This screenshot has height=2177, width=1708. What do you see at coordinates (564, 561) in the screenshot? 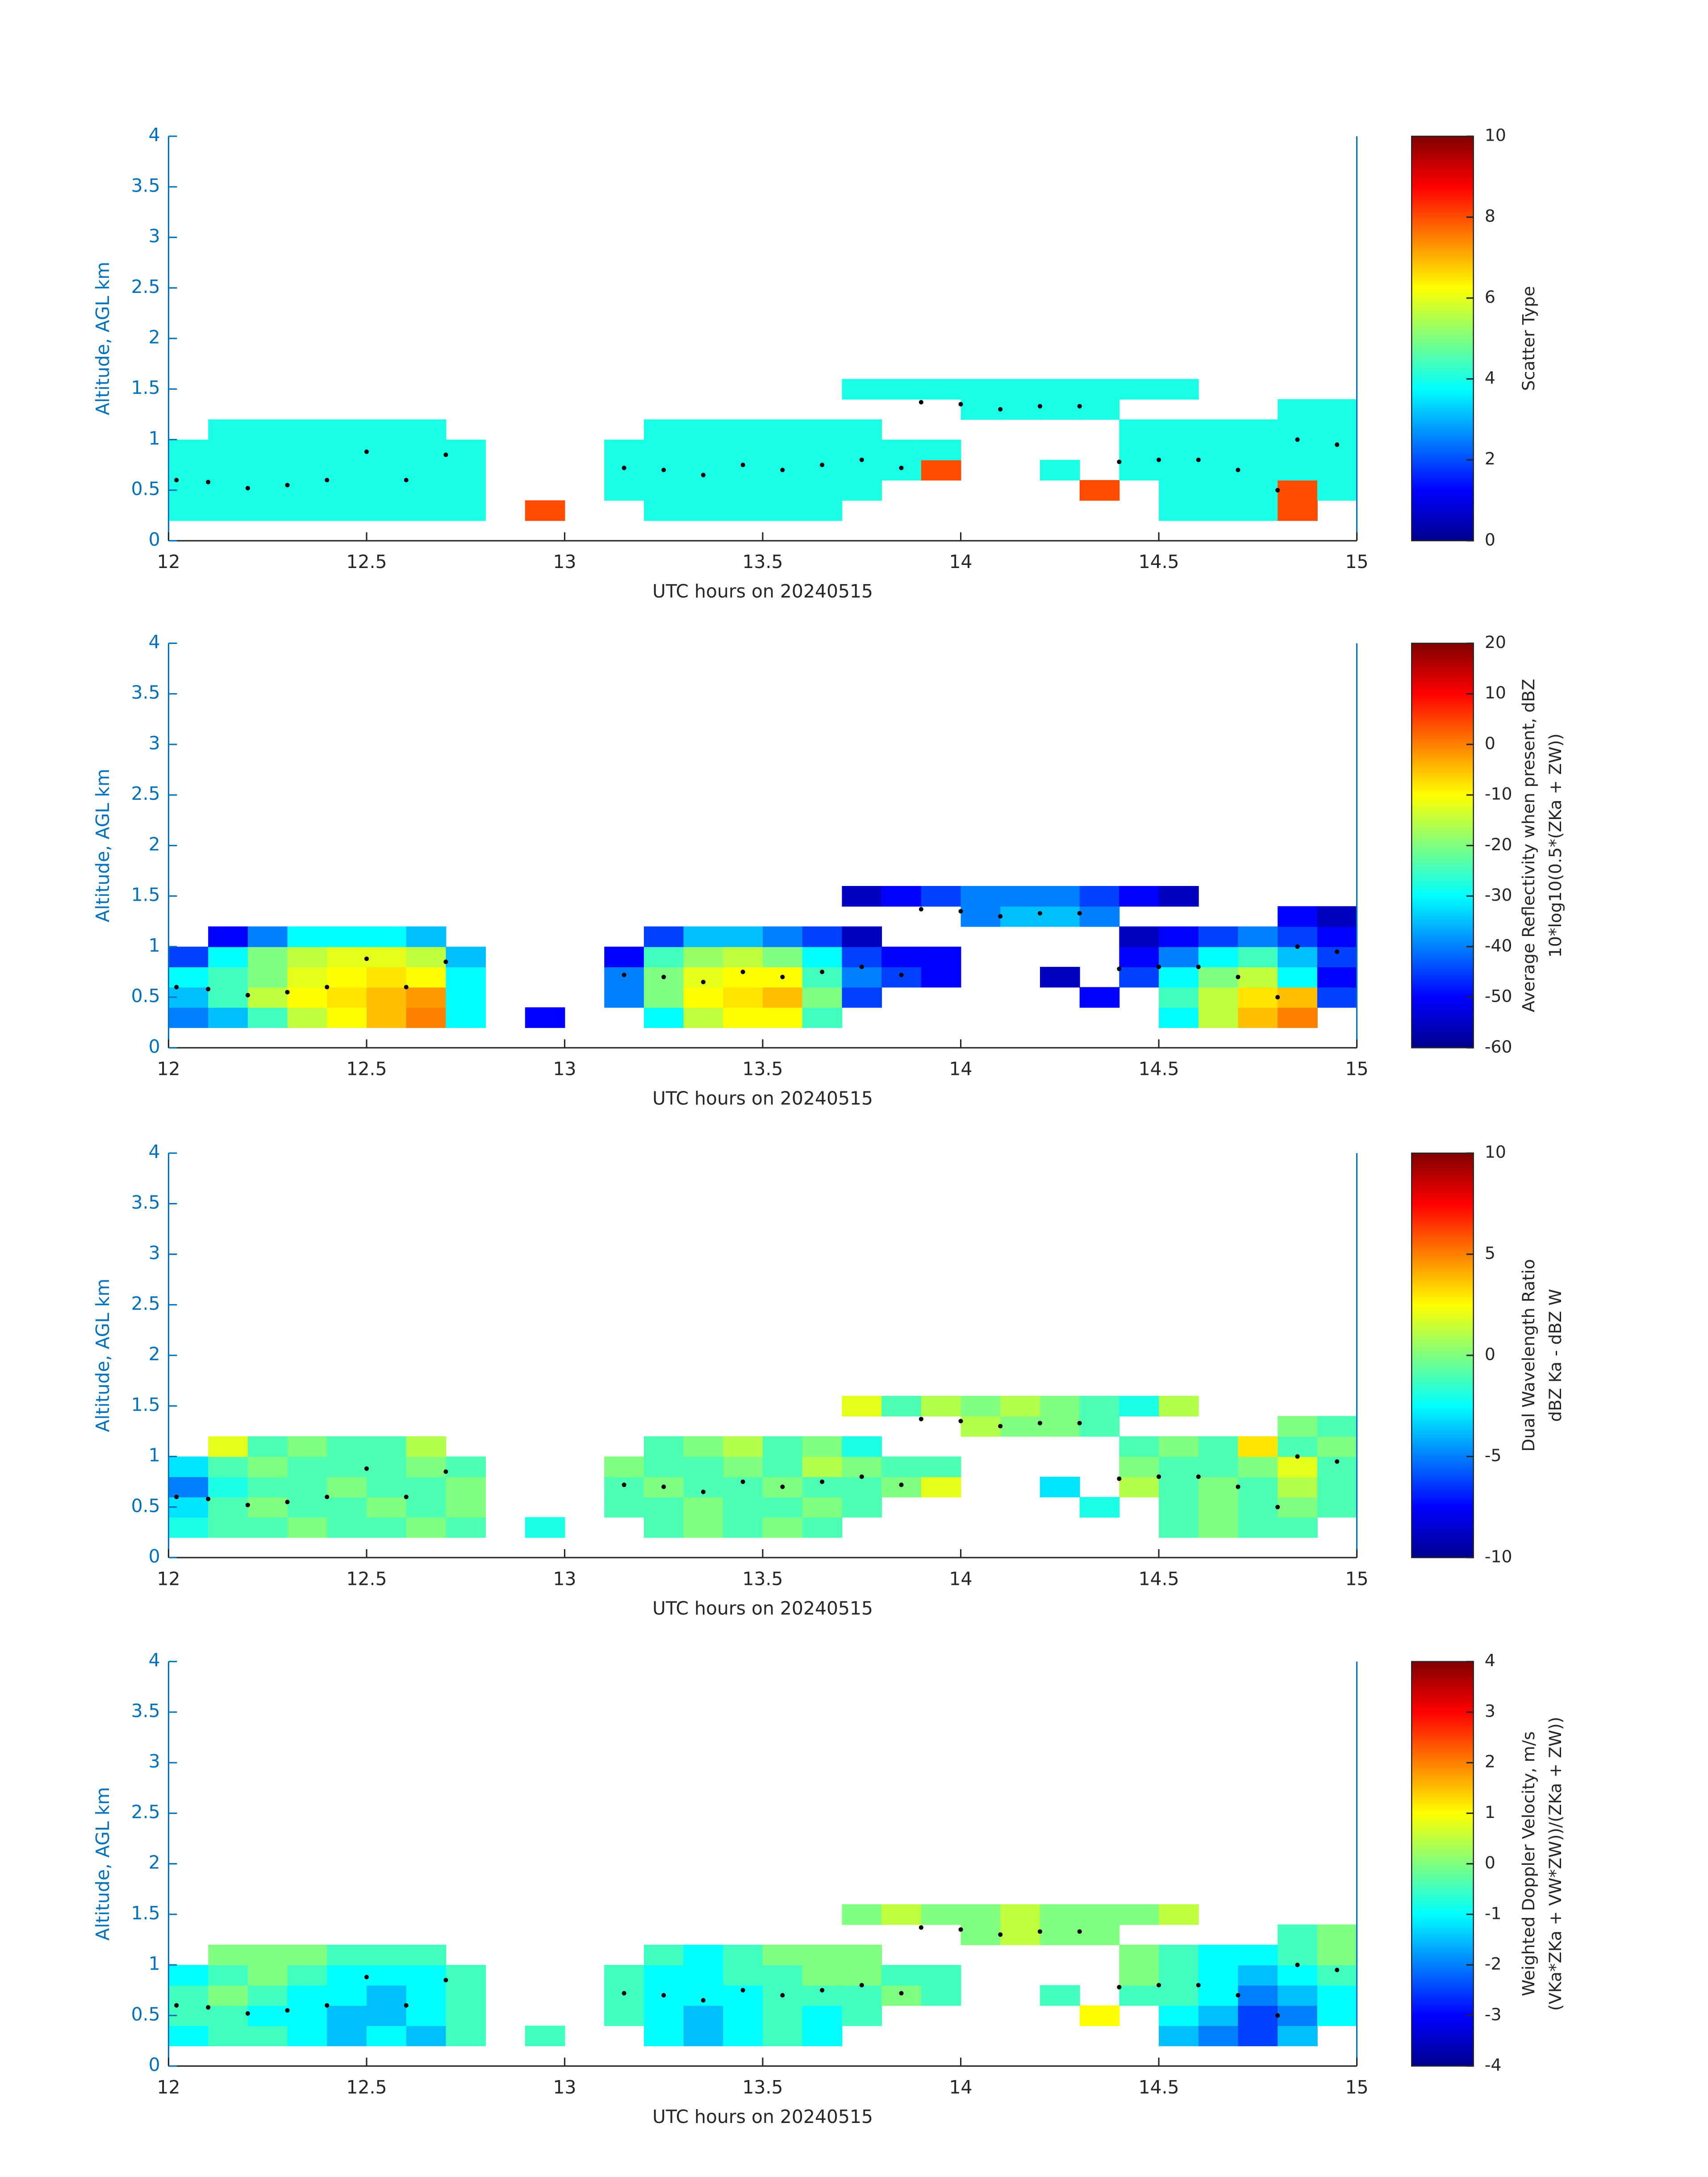
I see `x-tick-label: 13` at bounding box center [564, 561].